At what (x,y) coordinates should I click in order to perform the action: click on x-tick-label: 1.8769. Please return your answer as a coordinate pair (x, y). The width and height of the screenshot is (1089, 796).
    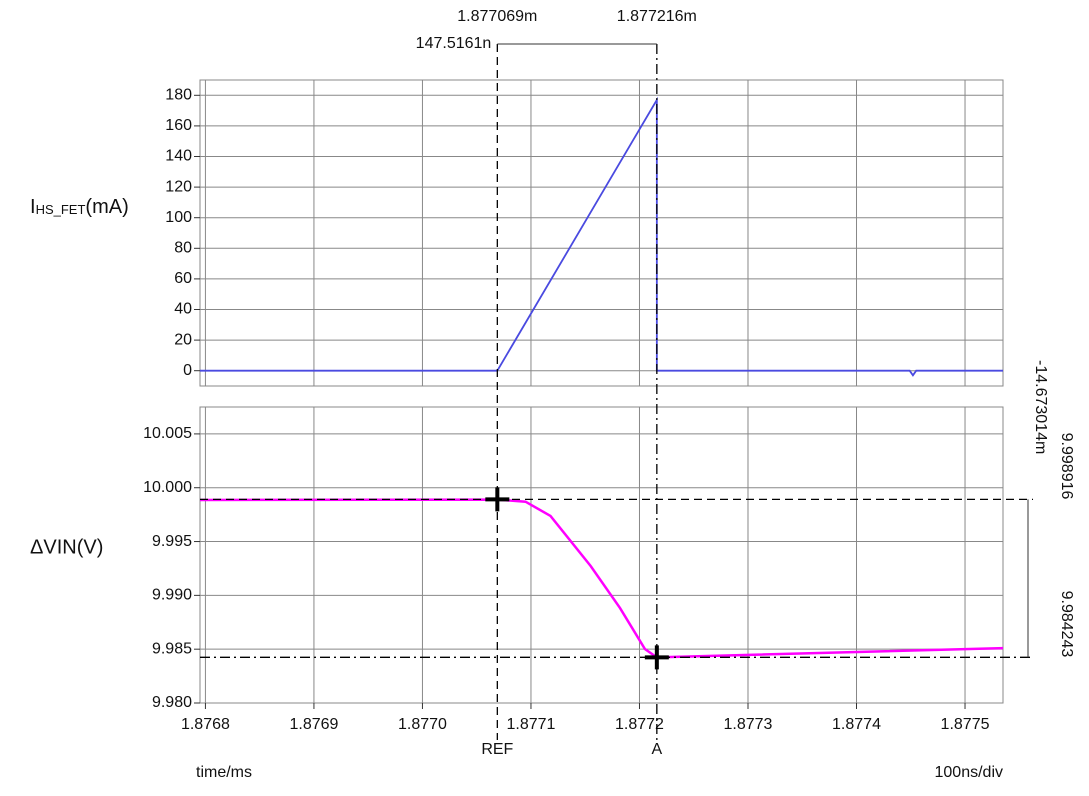
    Looking at the image, I should click on (313, 724).